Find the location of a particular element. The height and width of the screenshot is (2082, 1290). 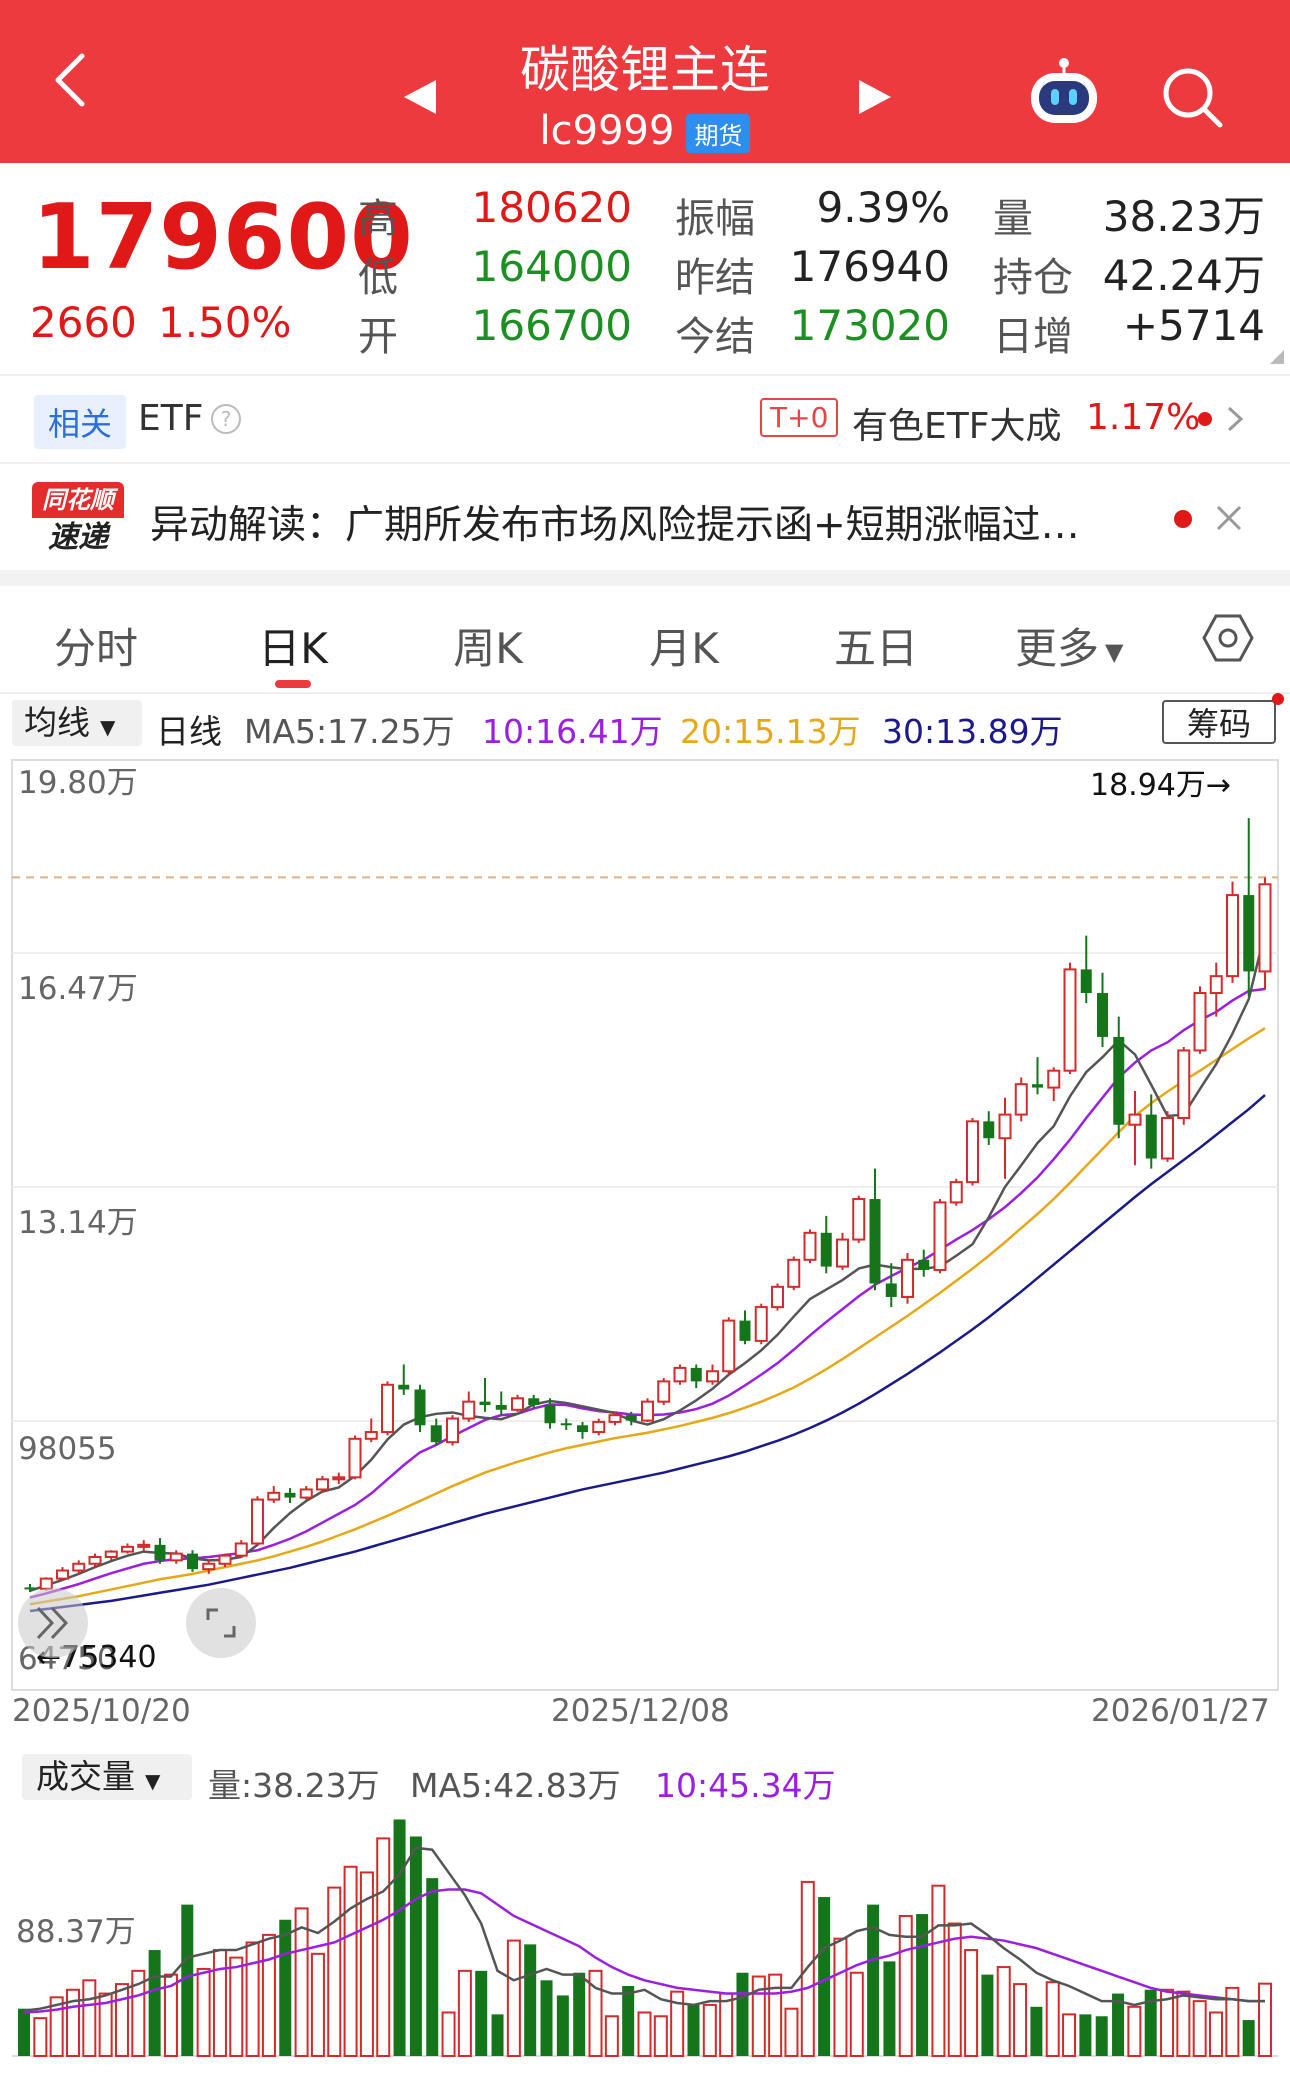

prev-contract-icon is located at coordinates (420, 97).